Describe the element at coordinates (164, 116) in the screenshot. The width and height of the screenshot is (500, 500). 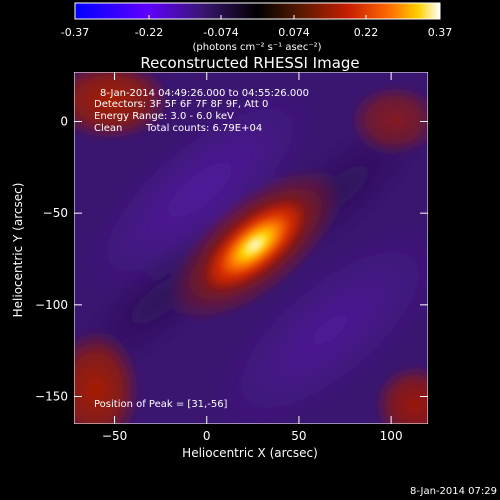
I see `annotation-energy: Energy Range: 3.0 - 6.0 keV` at that location.